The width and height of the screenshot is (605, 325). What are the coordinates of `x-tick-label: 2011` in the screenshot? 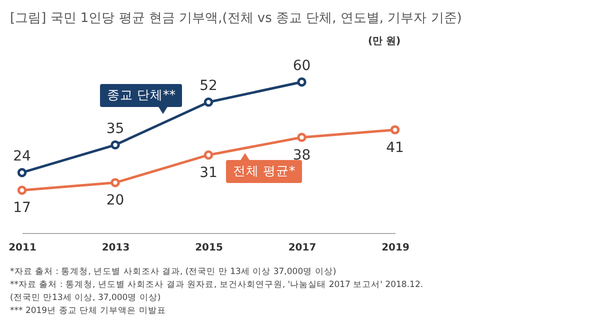 It's located at (22, 248).